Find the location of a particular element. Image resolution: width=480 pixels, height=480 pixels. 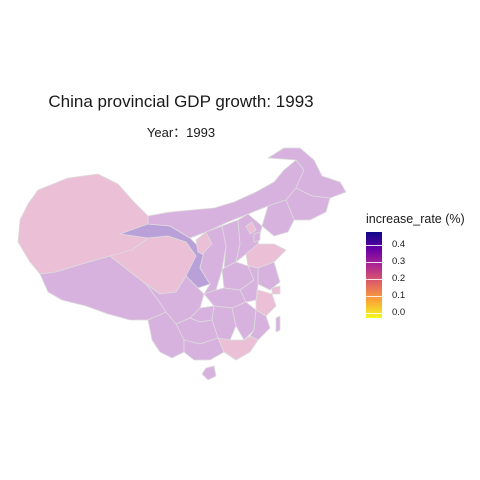

region-tianjin is located at coordinates (257, 237).